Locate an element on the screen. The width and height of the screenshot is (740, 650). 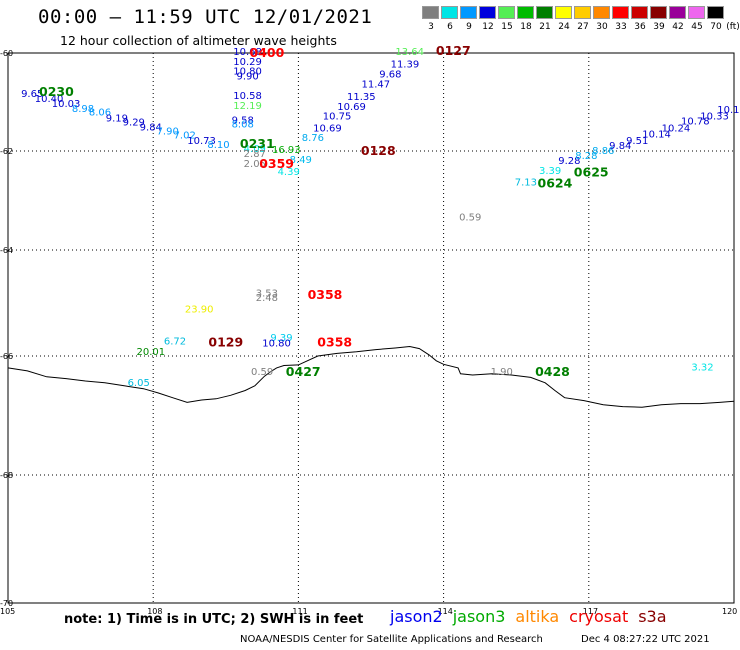
satellite-legend: jason2 jason3 altika cryosat s3a is located at coordinates (533, 616).